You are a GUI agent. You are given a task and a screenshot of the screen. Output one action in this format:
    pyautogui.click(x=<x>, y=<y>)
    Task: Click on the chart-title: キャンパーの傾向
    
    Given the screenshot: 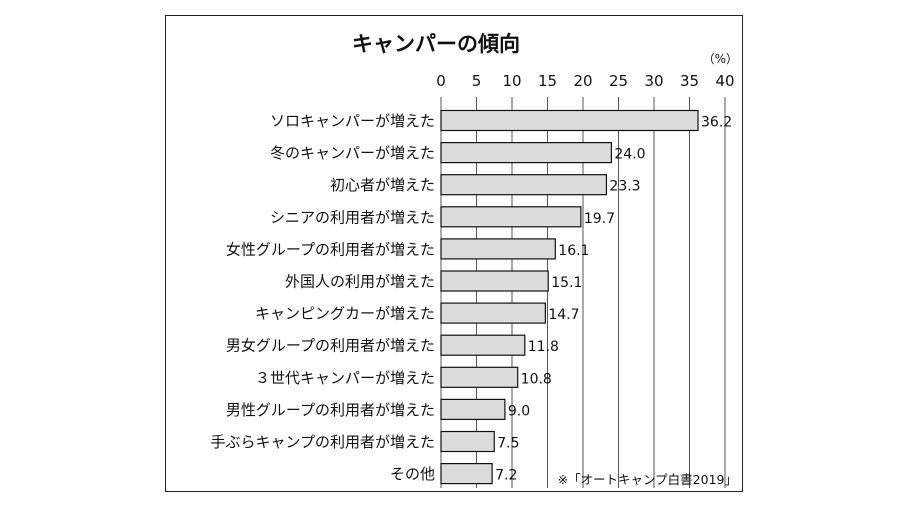 What is the action you would take?
    pyautogui.click(x=436, y=44)
    